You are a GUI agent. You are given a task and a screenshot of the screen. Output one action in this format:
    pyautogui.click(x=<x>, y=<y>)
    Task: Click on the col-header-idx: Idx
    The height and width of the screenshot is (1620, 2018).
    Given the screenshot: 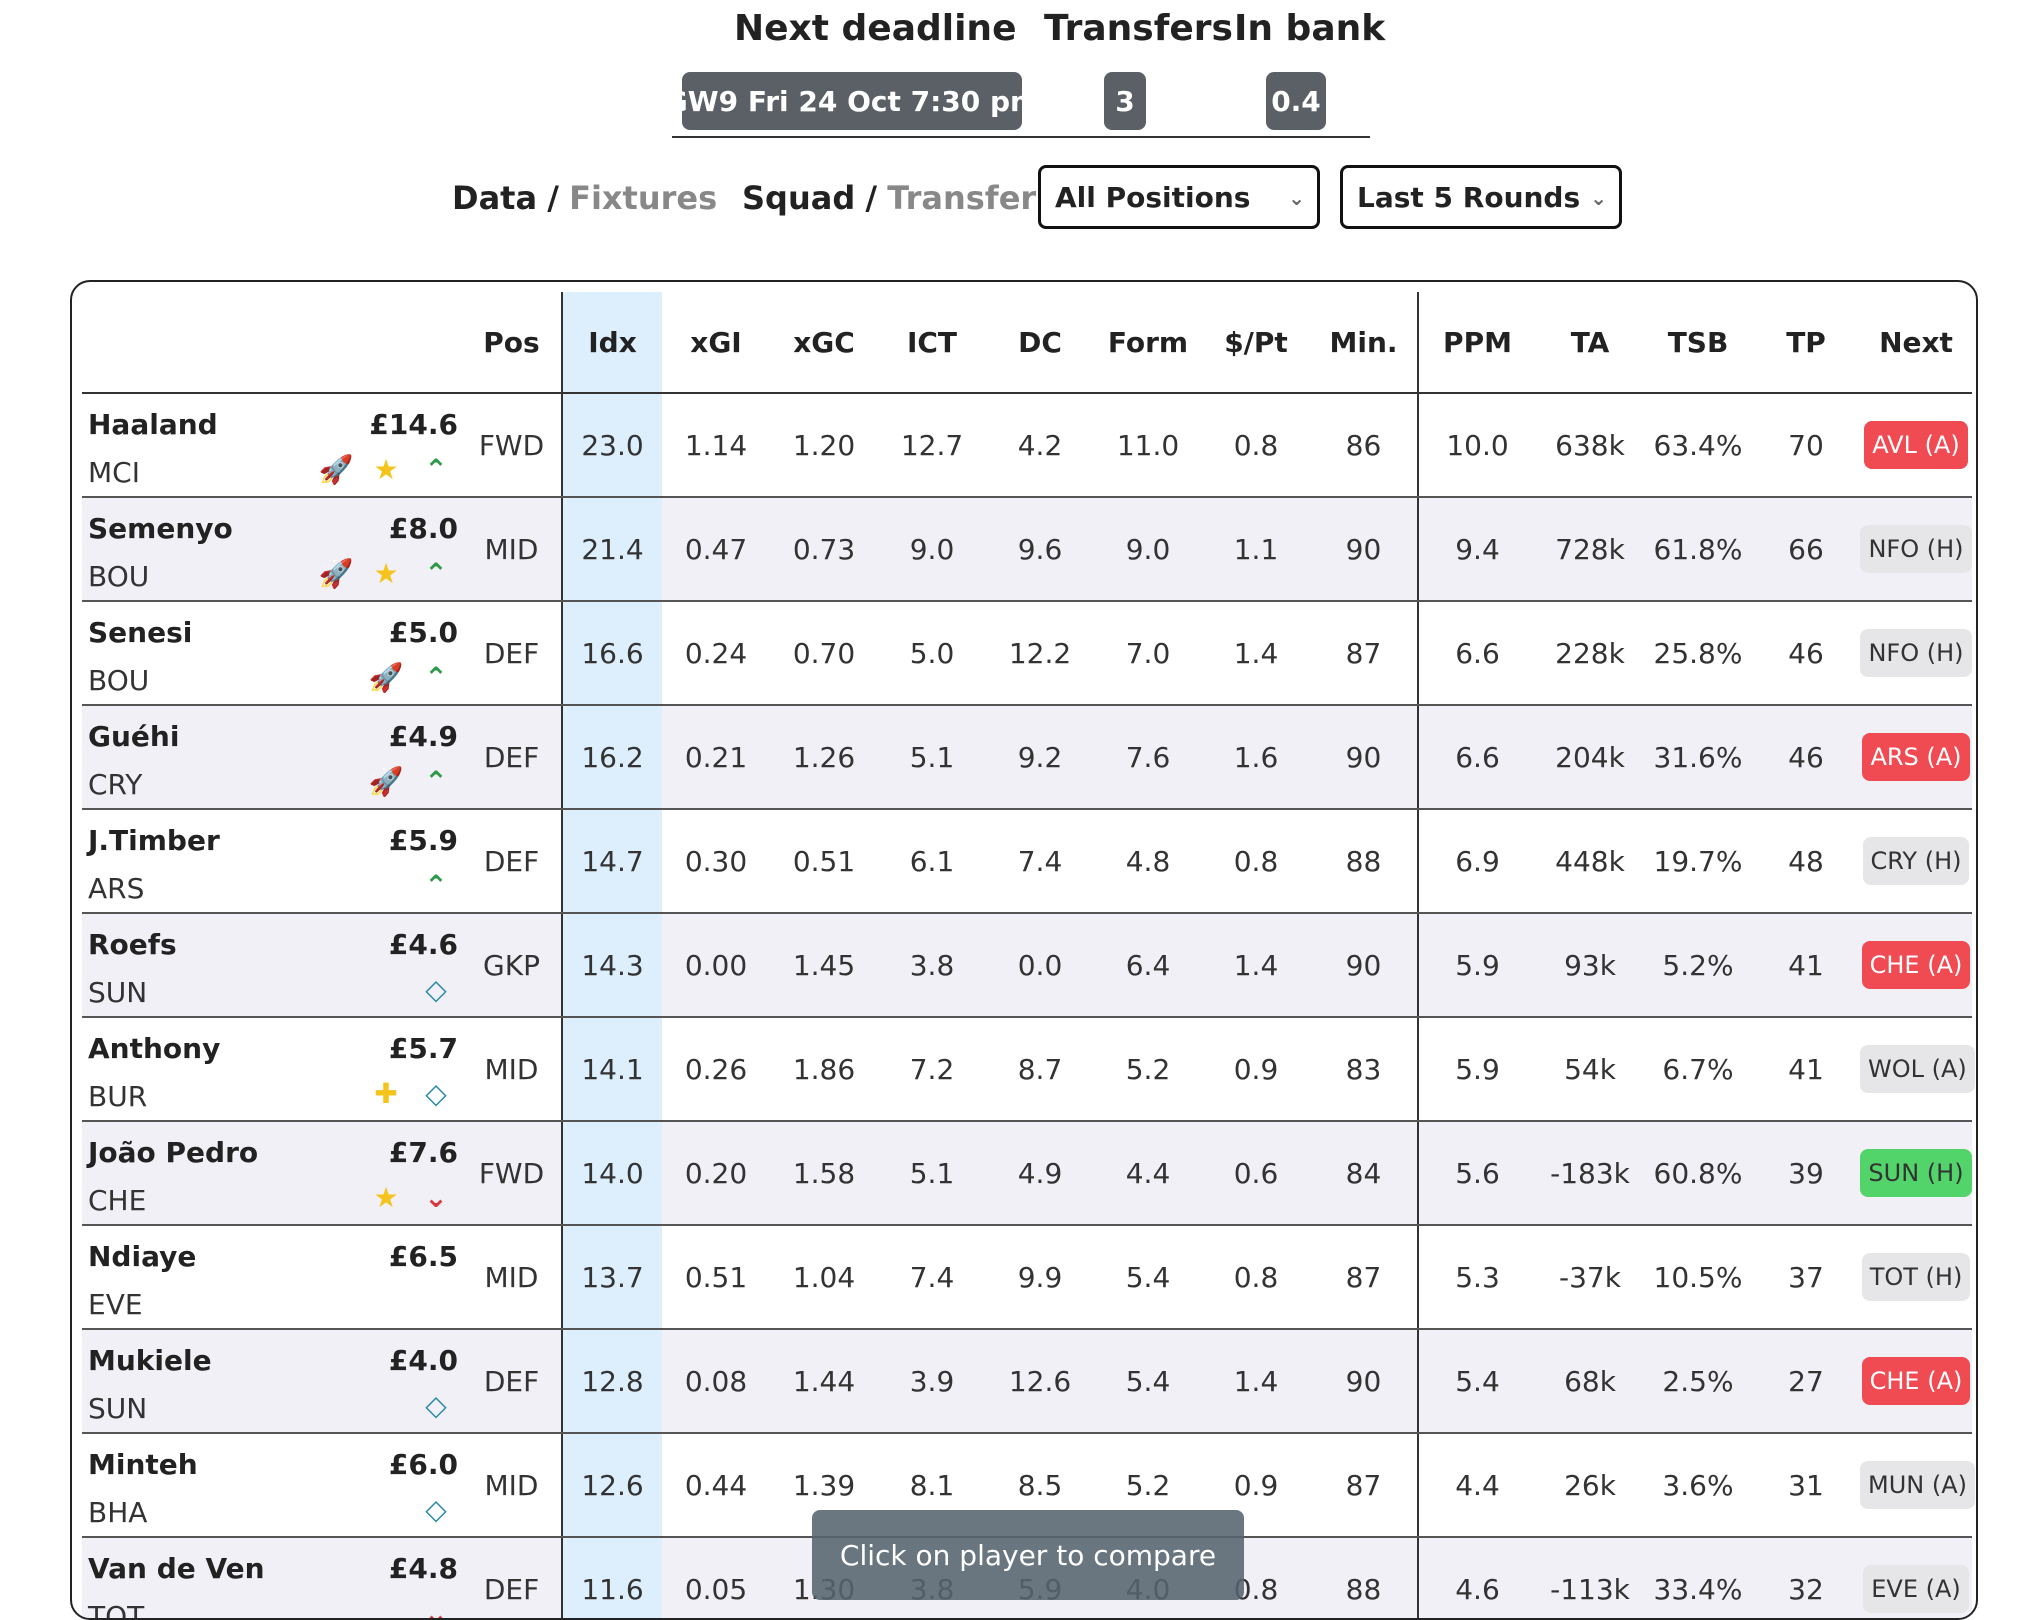 What is the action you would take?
    pyautogui.click(x=611, y=343)
    